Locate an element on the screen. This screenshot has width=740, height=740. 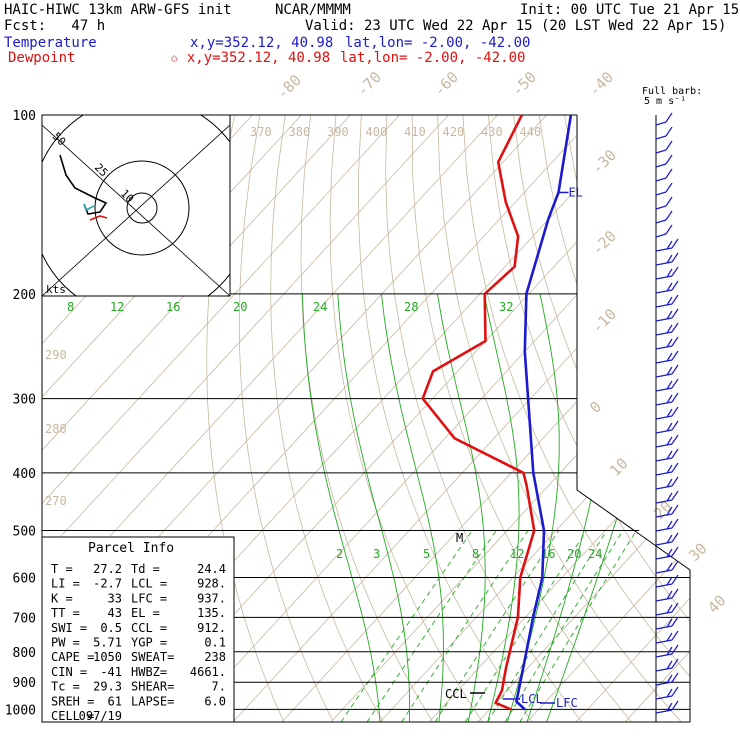
barb-legend-line2: 5 m s⁻¹ is located at coordinates (665, 101).